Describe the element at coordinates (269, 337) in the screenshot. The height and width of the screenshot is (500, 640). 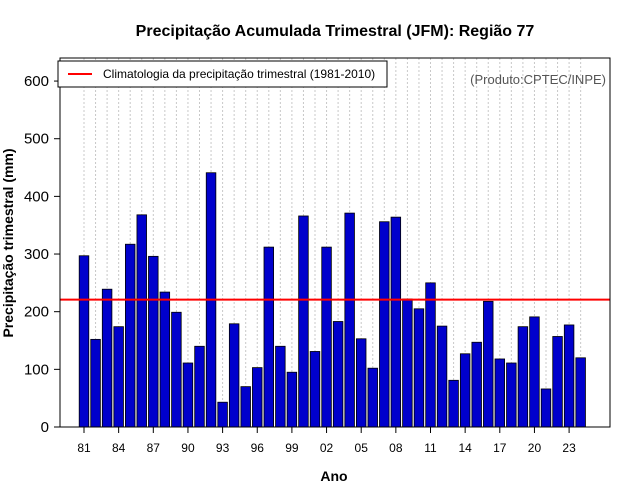
I see `bar-1997` at that location.